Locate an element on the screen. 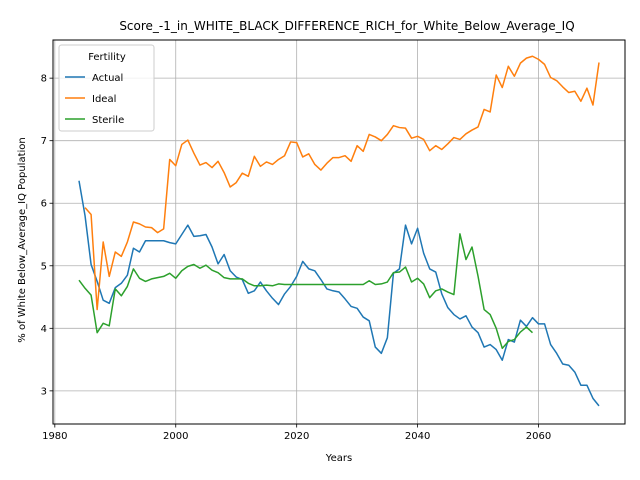 The image size is (640, 480). legend-label-sterile: Sterile is located at coordinates (108, 120).